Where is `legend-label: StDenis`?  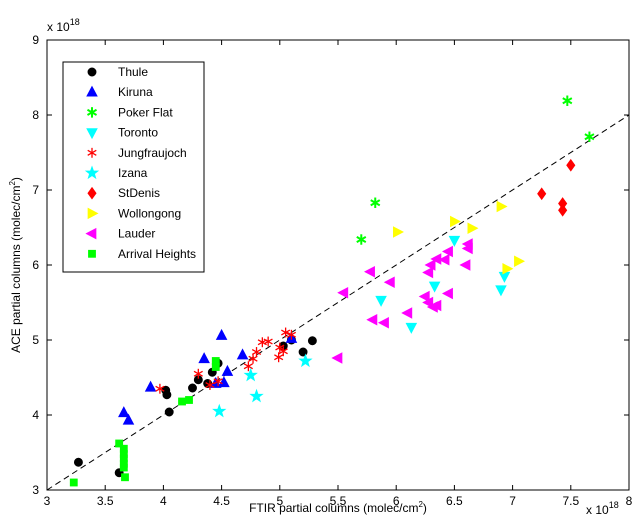 legend-label: StDenis is located at coordinates (139, 193).